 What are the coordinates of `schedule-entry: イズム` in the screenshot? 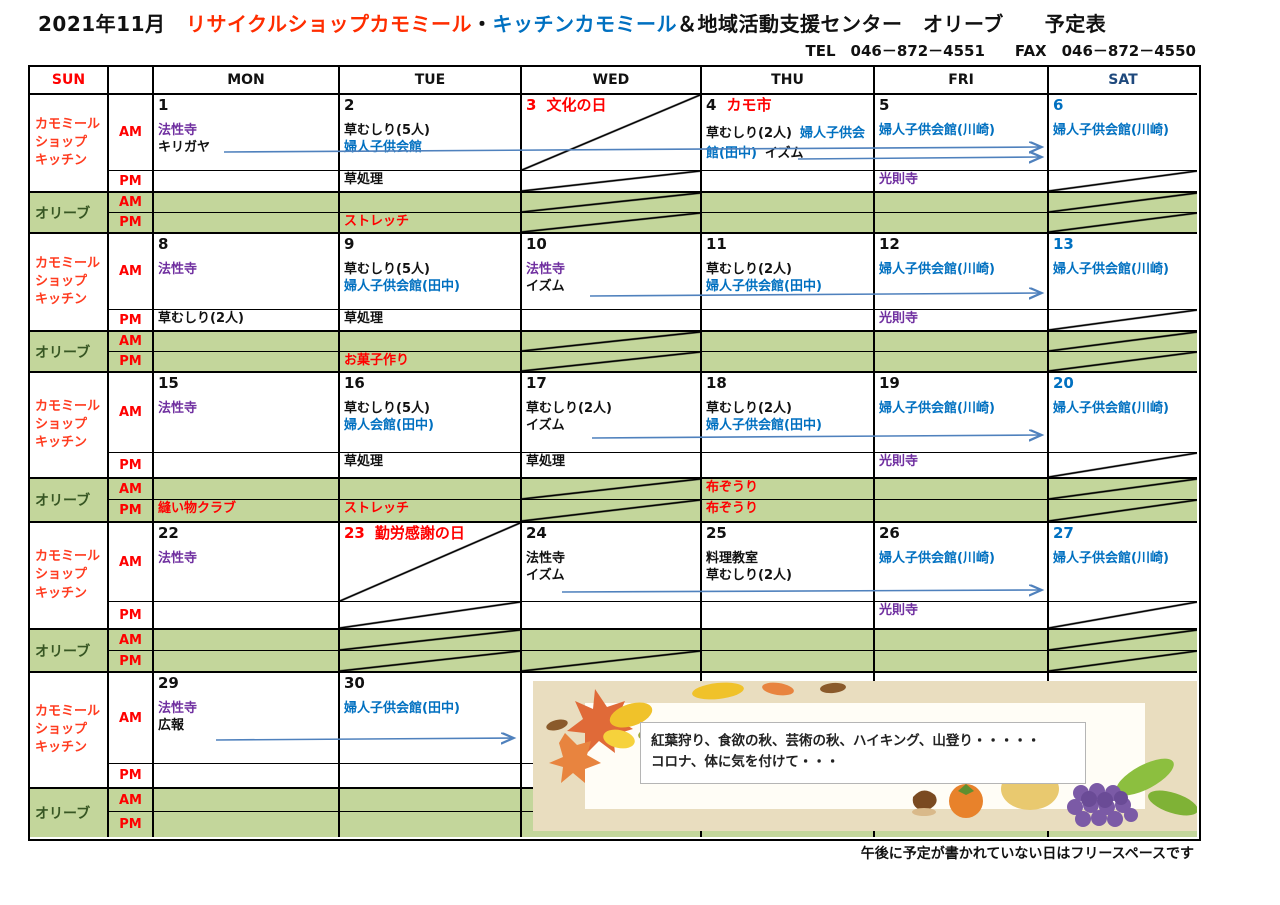 It's located at (784, 153).